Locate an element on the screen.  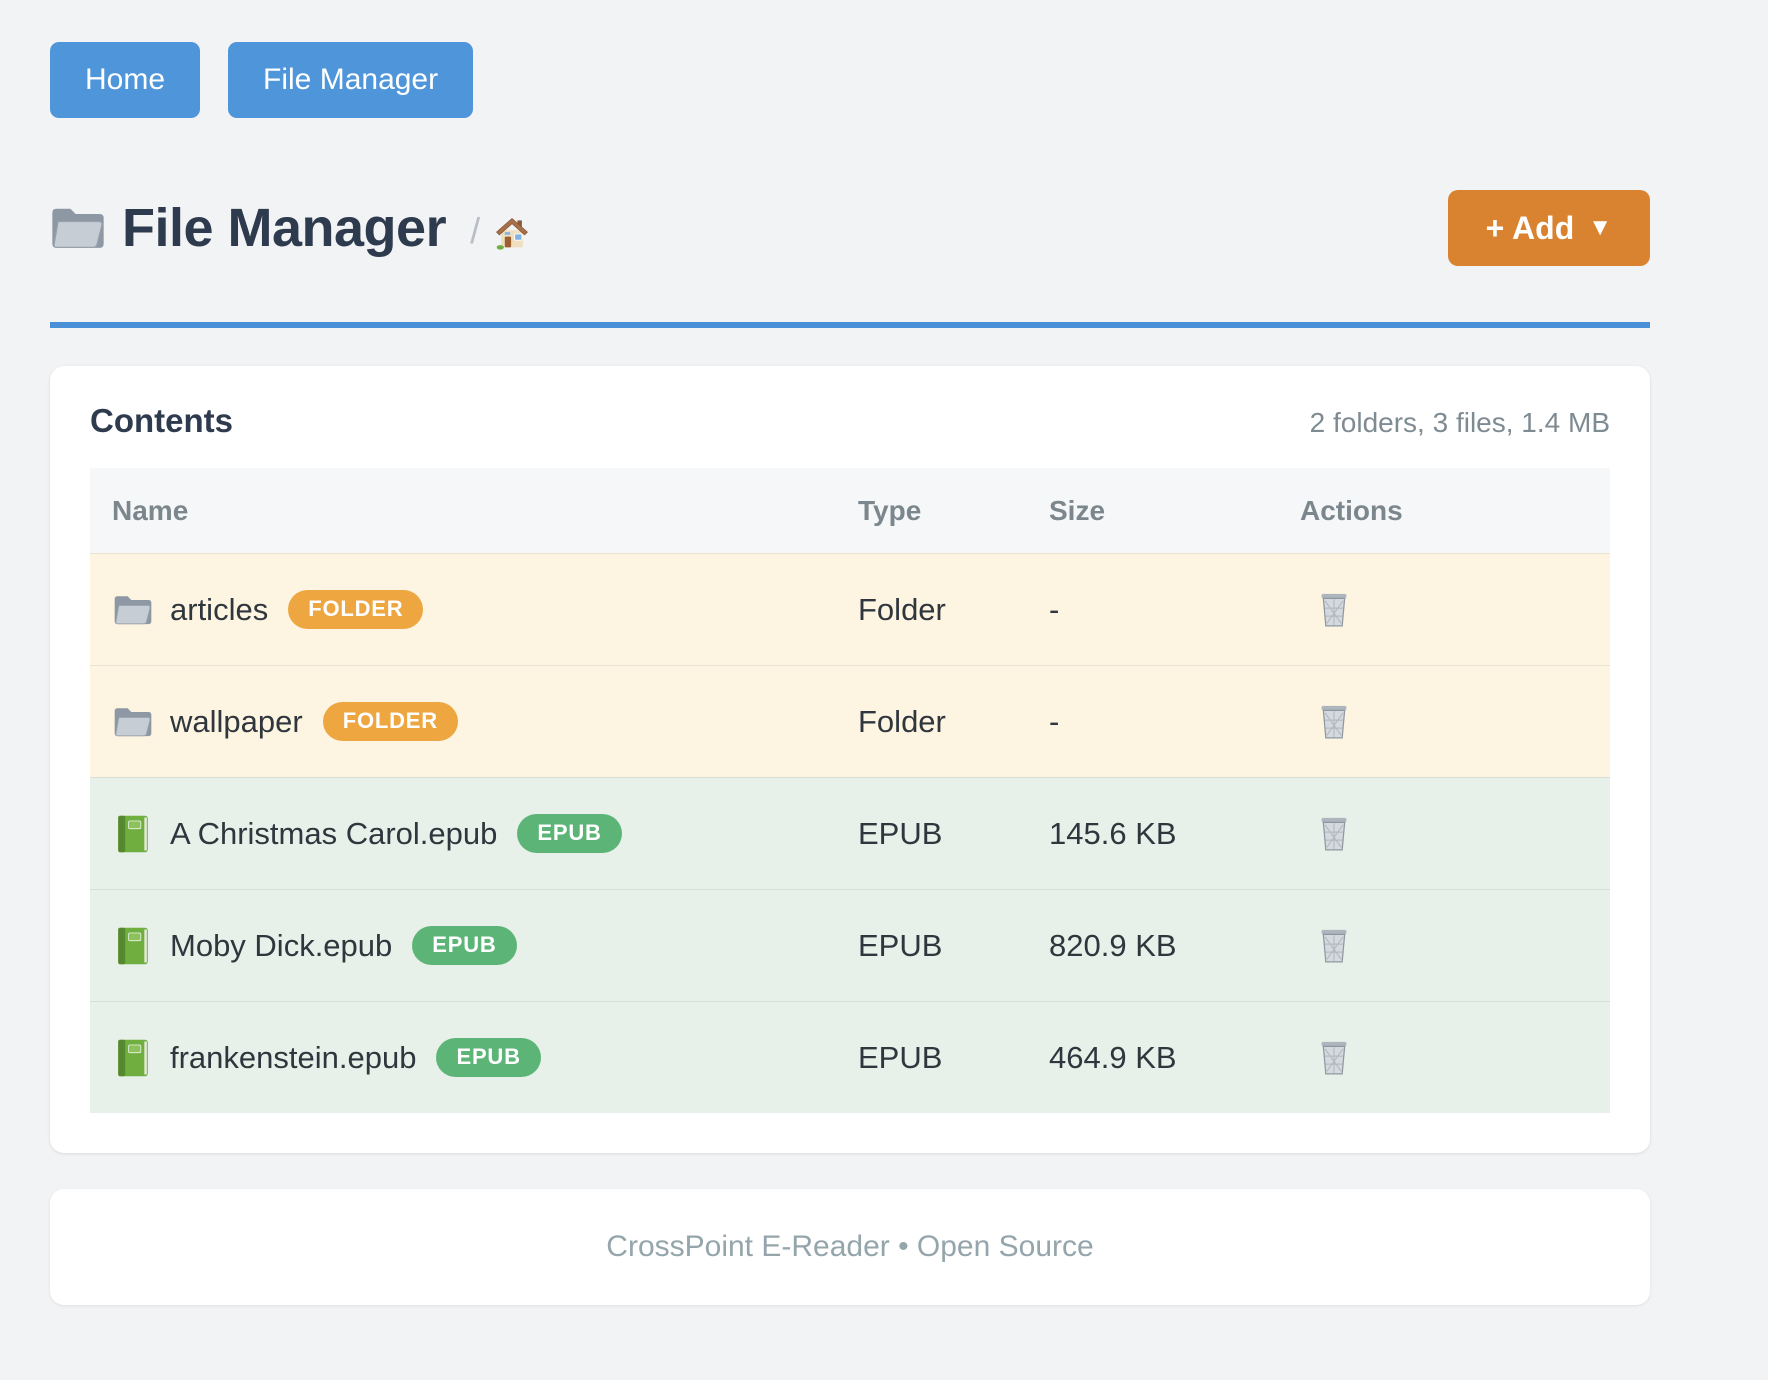
title-divider is located at coordinates (850, 325).